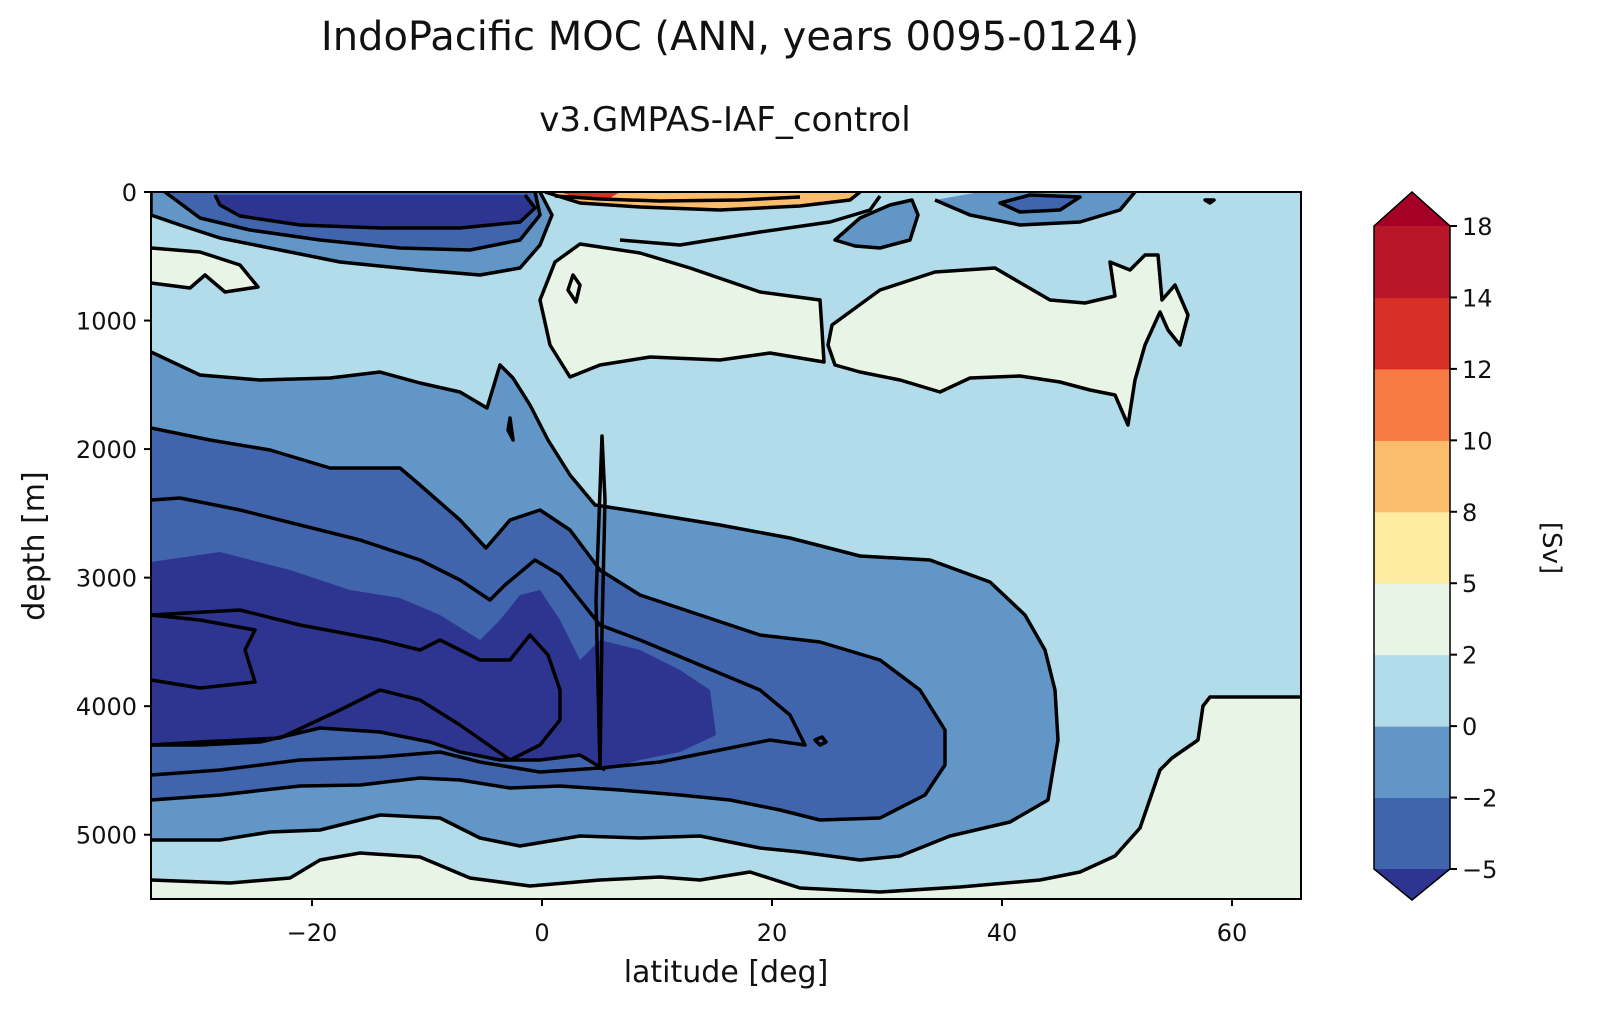  I want to click on contour-fill-surface-north1, so click(876, 224).